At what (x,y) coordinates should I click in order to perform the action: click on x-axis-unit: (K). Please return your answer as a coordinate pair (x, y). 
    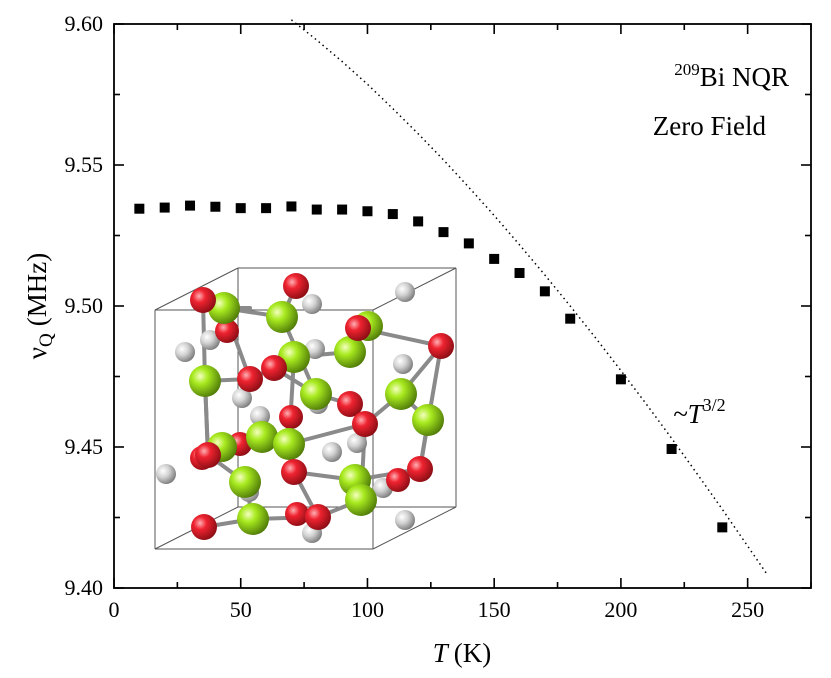
    Looking at the image, I should click on (472, 653).